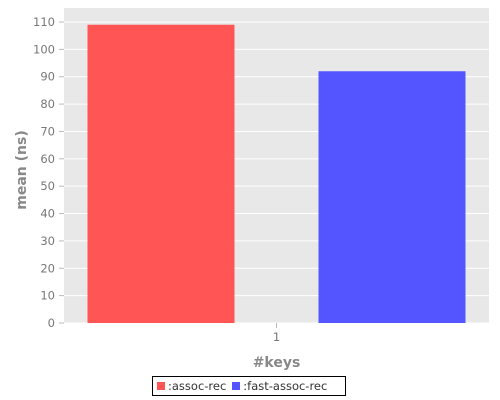 Image resolution: width=500 pixels, height=400 pixels. I want to click on legend-label-assoc-rec: :assoc-rec, so click(197, 386).